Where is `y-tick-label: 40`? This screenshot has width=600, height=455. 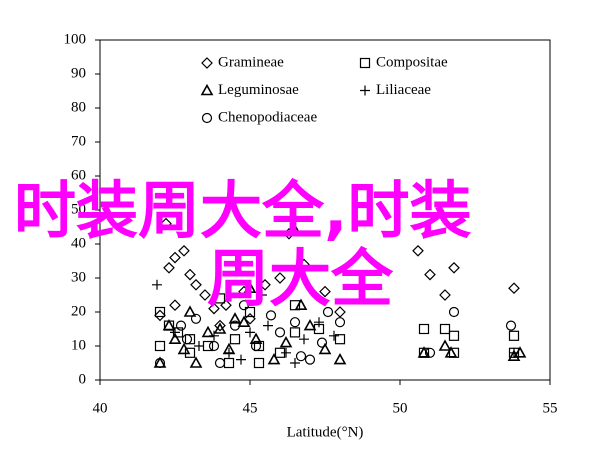 y-tick-label: 40 is located at coordinates (78, 243).